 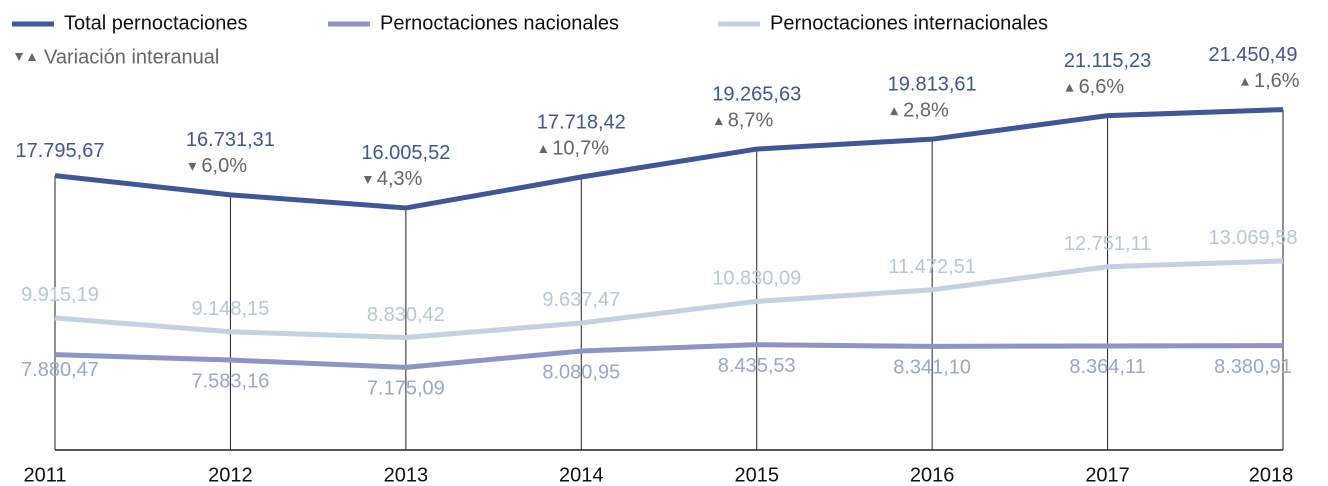 I want to click on data-label: 12.751,11, so click(x=1108, y=244).